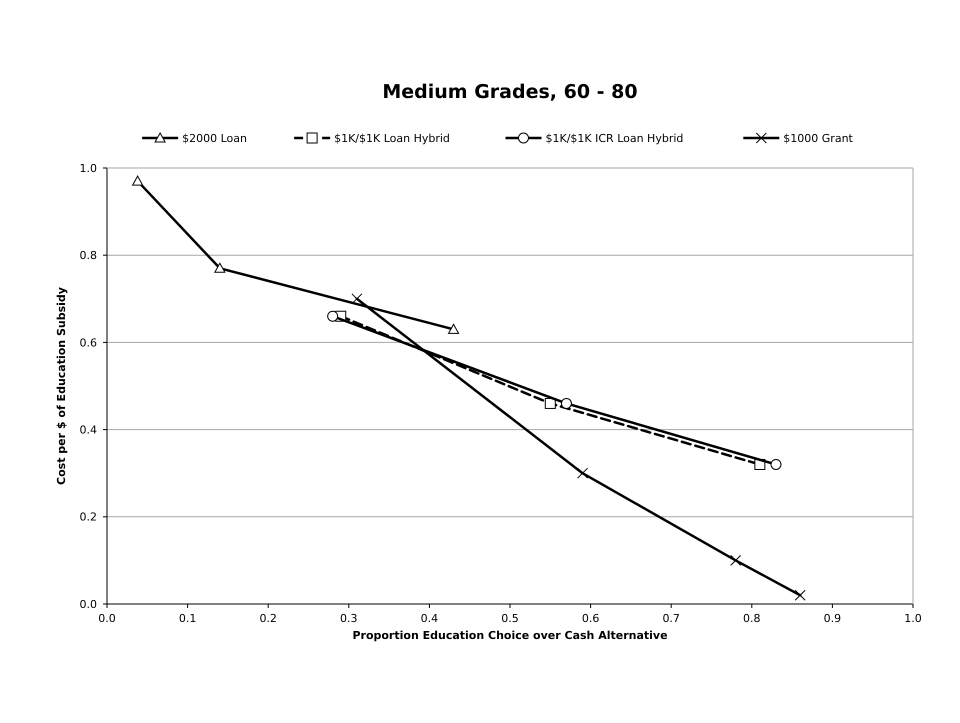 The width and height of the screenshot is (960, 723). Describe the element at coordinates (349, 618) in the screenshot. I see `x-tick-label: 0.3` at that location.